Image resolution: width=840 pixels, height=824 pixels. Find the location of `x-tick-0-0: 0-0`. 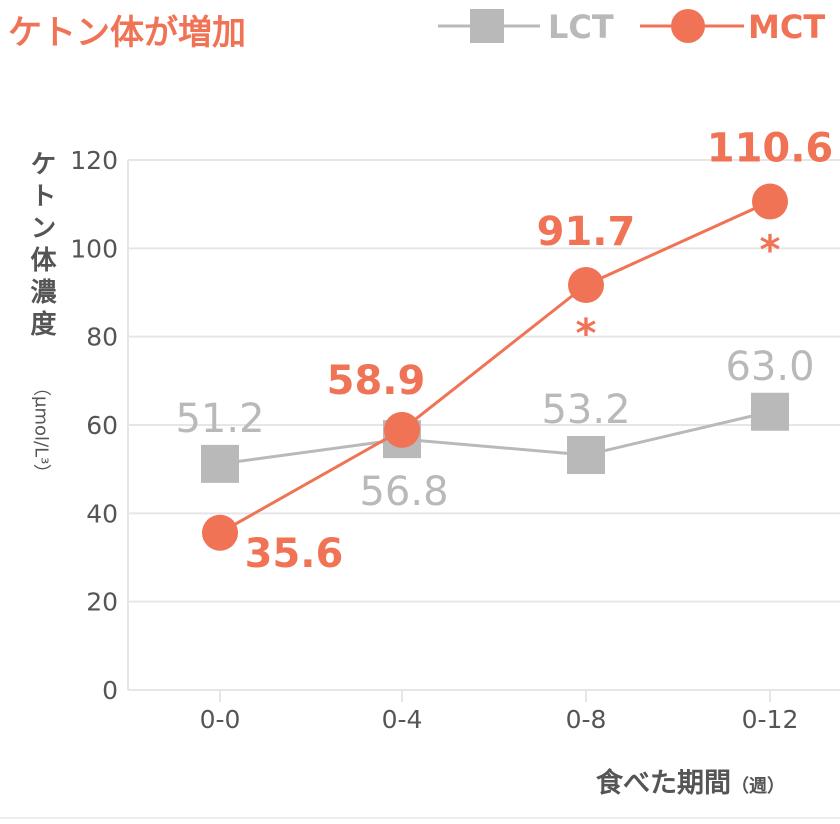

x-tick-0-0: 0-0 is located at coordinates (220, 719).